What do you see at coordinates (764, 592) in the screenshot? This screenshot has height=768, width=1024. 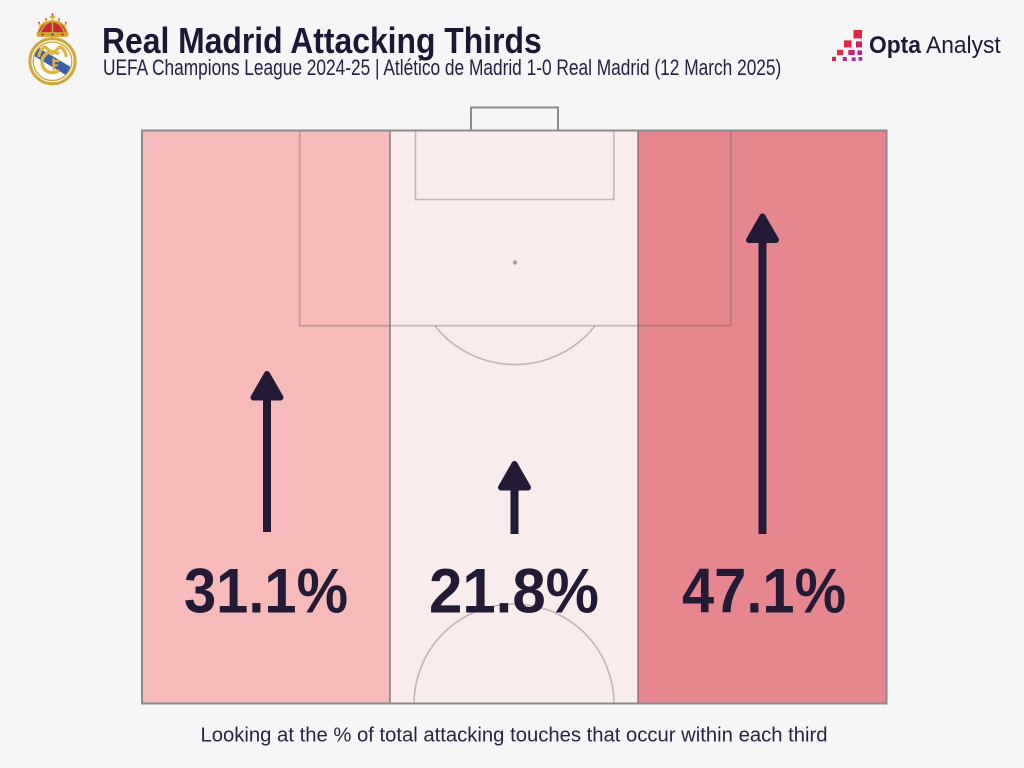 I see `svg-text: 47.1%` at bounding box center [764, 592].